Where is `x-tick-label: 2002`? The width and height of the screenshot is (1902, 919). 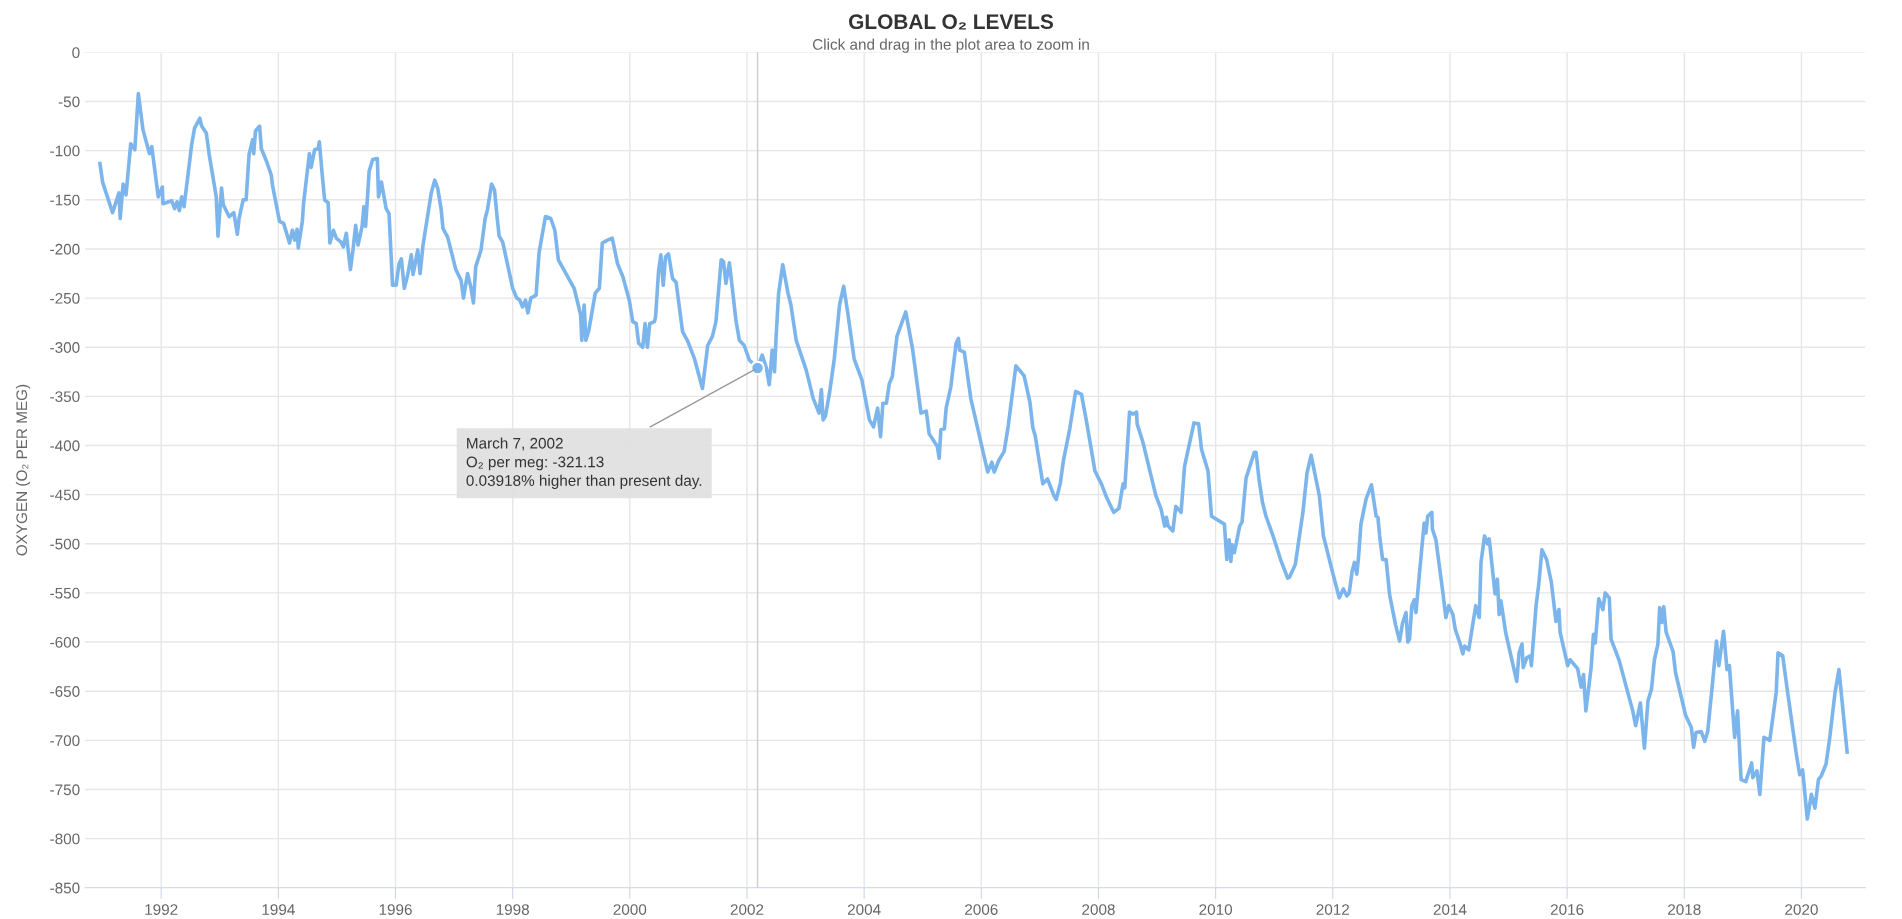 x-tick-label: 2002 is located at coordinates (747, 909).